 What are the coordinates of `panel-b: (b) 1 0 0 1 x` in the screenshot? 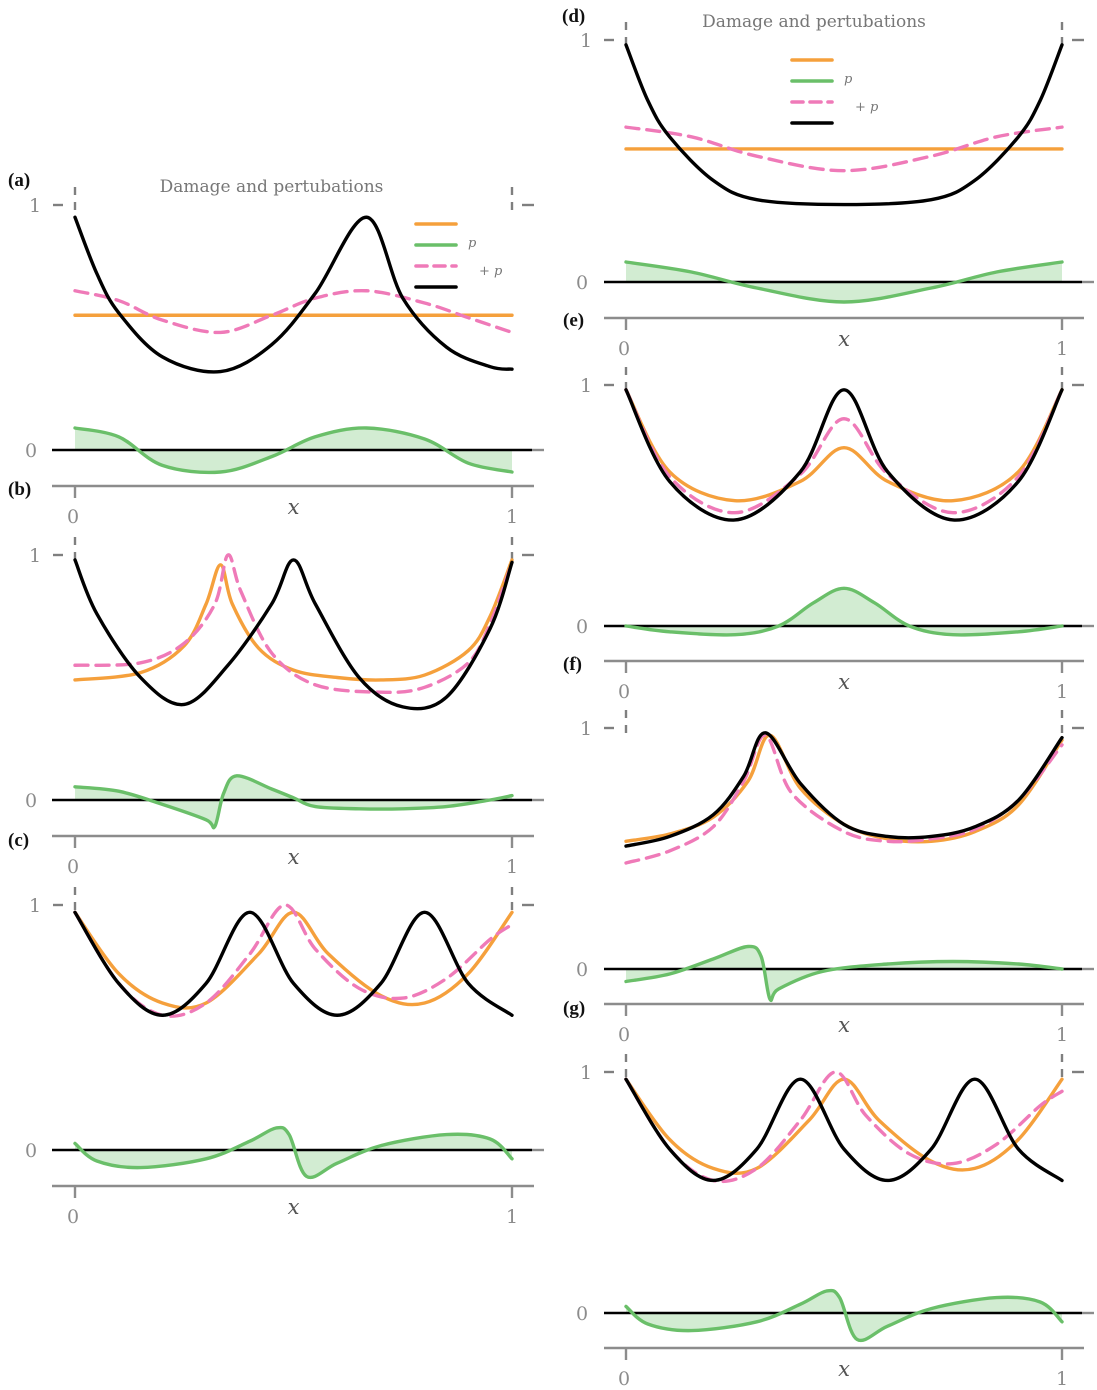 It's located at (276, 678).